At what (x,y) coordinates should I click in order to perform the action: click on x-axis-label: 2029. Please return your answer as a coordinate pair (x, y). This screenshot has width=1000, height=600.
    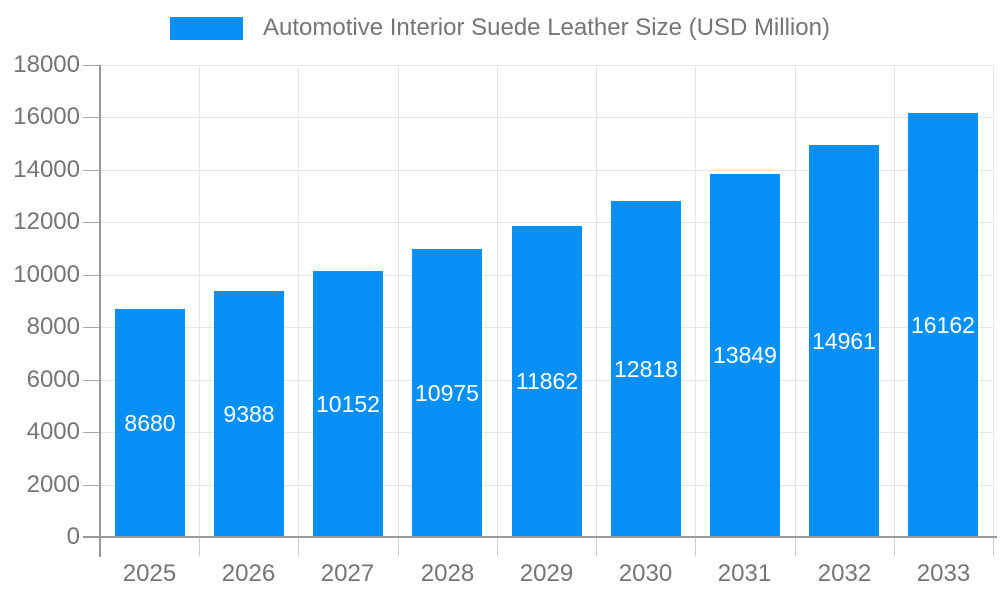
    Looking at the image, I should click on (546, 573).